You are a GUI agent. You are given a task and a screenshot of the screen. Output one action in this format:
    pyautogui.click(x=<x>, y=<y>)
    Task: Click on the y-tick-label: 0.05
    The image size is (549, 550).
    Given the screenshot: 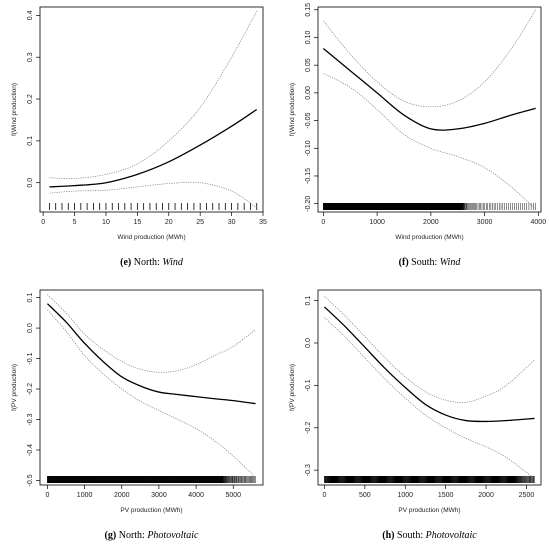 What is the action you would take?
    pyautogui.click(x=308, y=65)
    